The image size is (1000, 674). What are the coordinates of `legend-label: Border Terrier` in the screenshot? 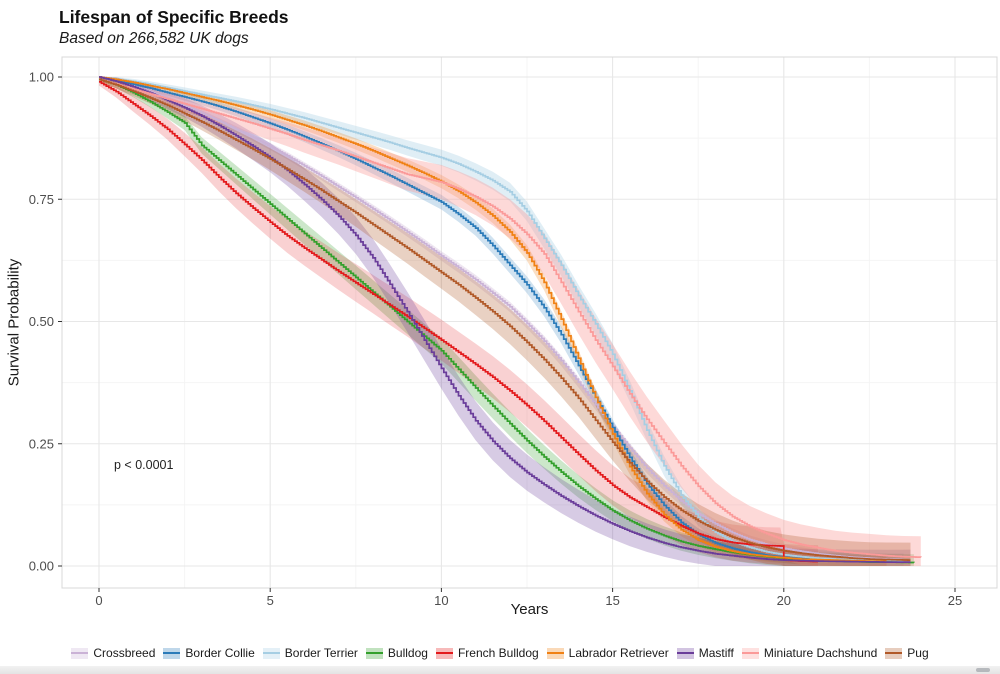 It's located at (321, 653).